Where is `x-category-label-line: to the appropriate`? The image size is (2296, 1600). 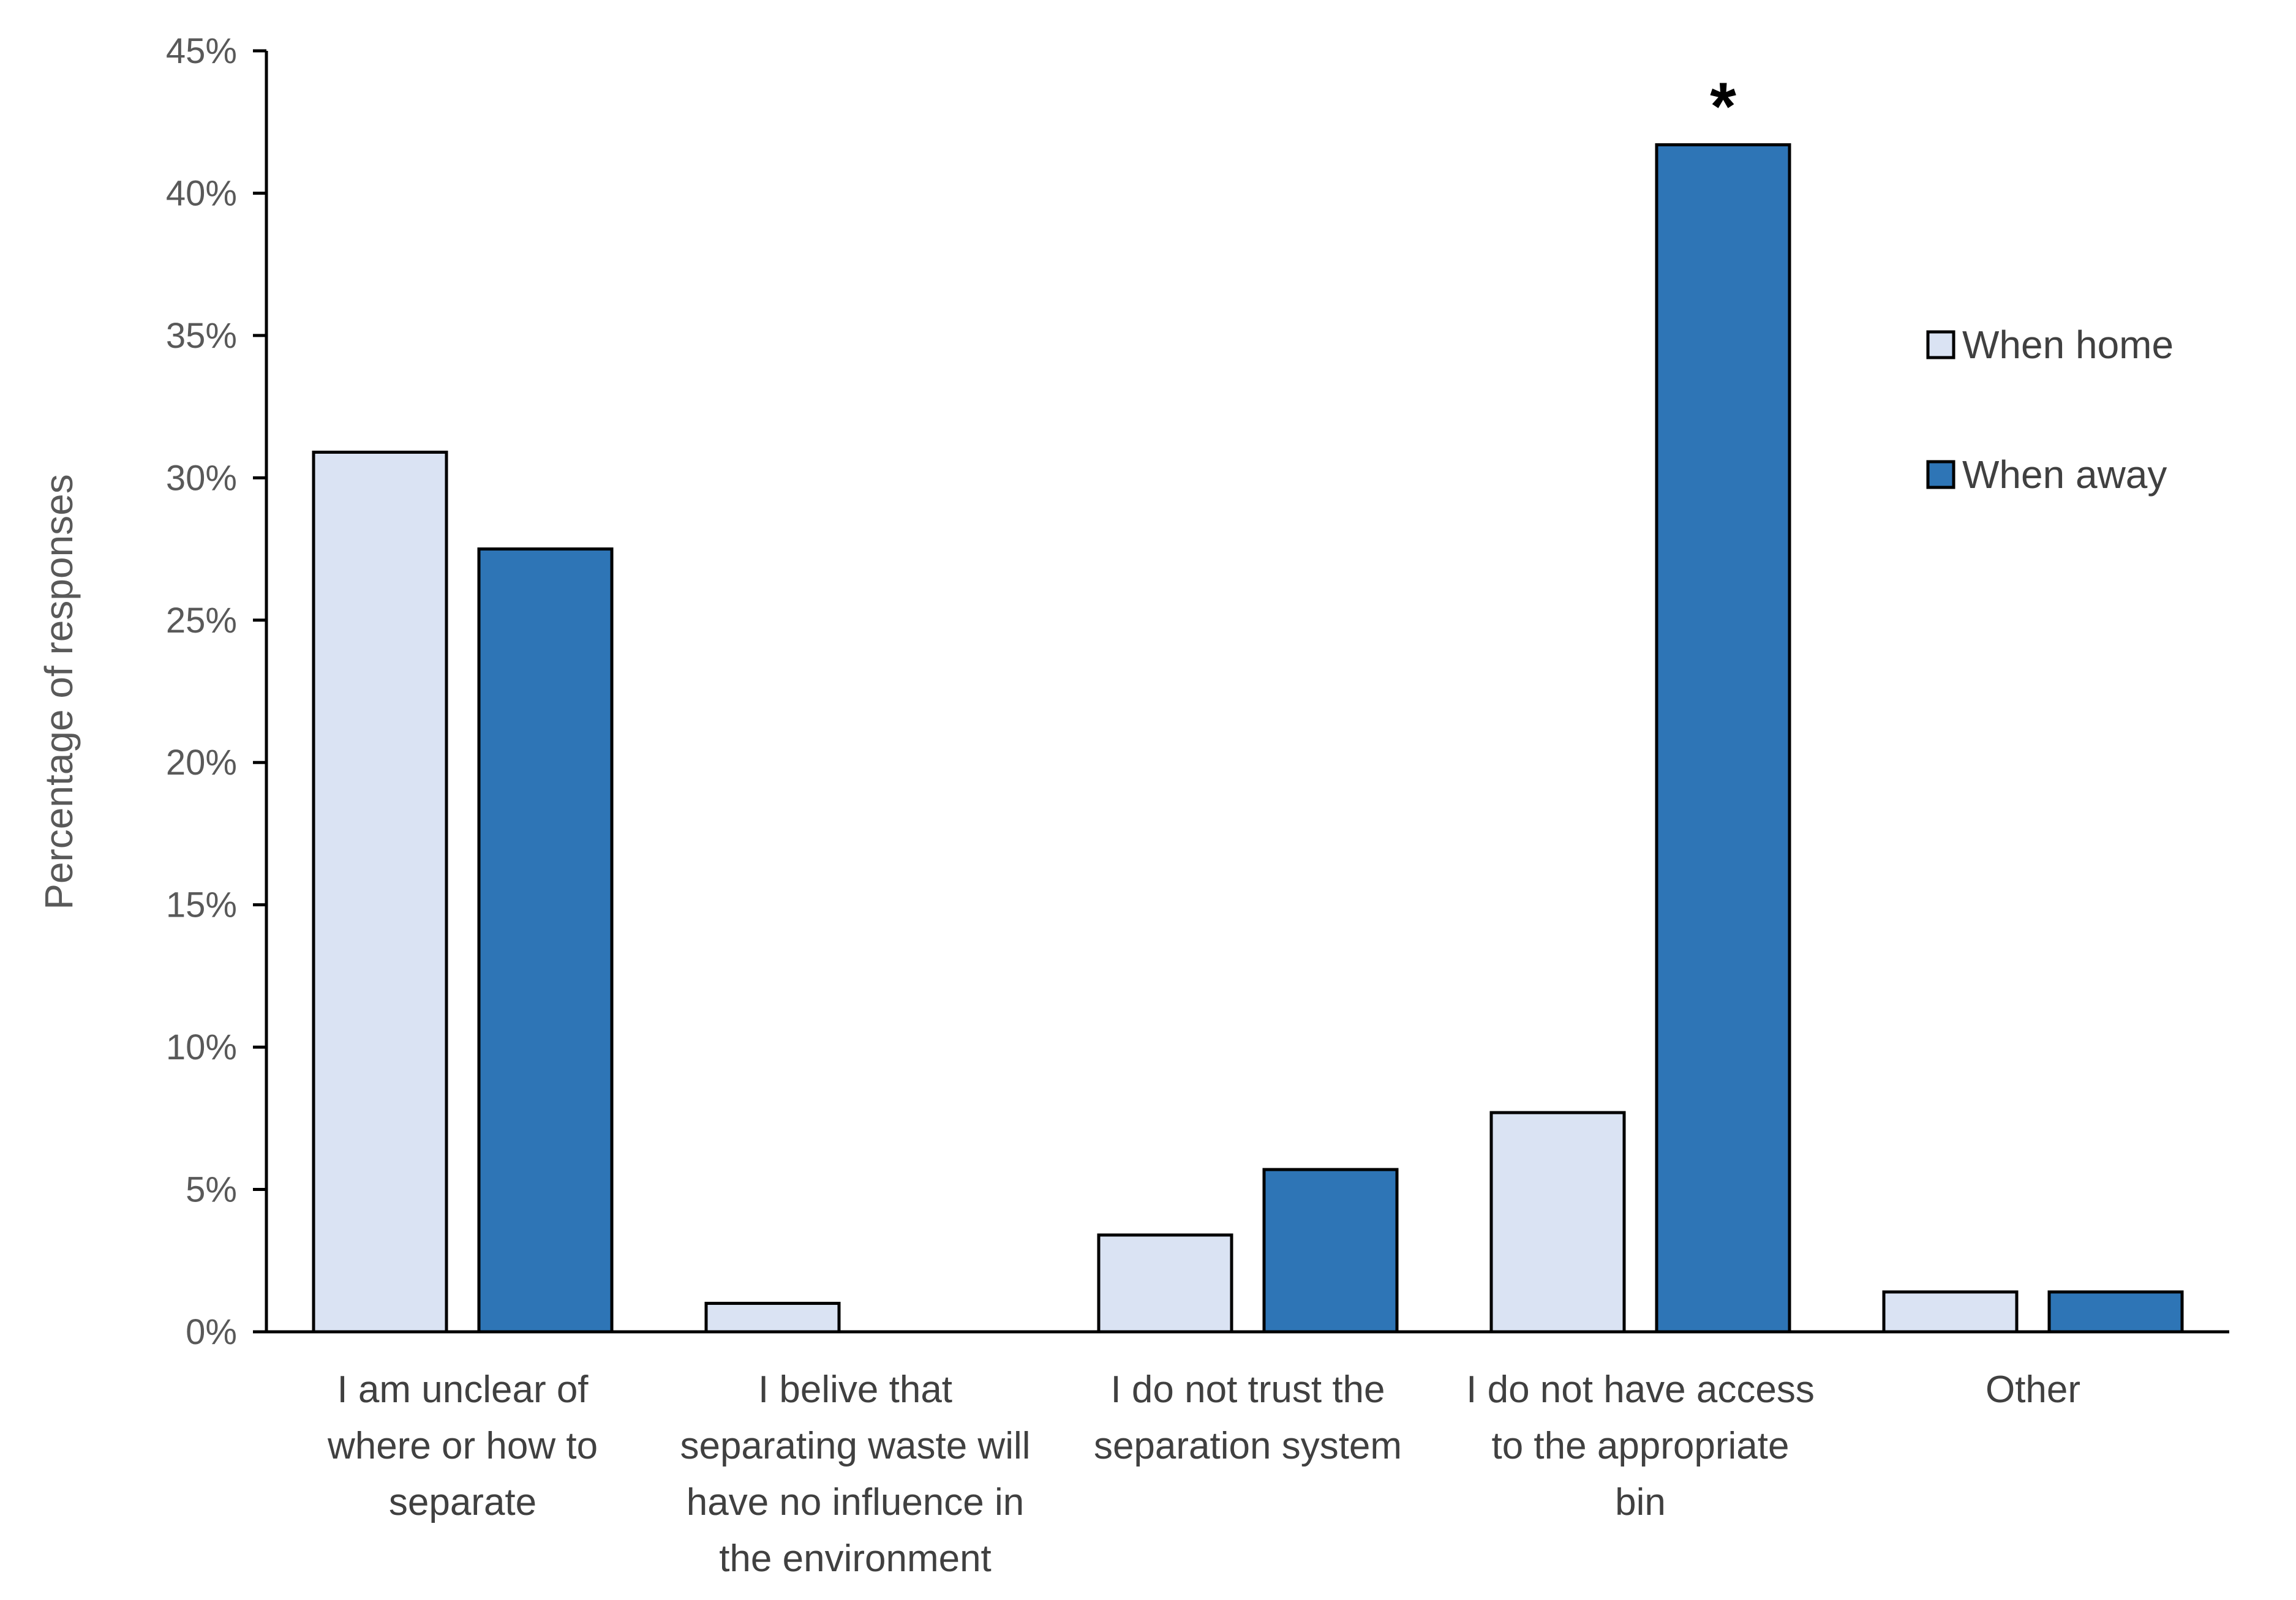 x-category-label-line: to the appropriate is located at coordinates (1640, 1446).